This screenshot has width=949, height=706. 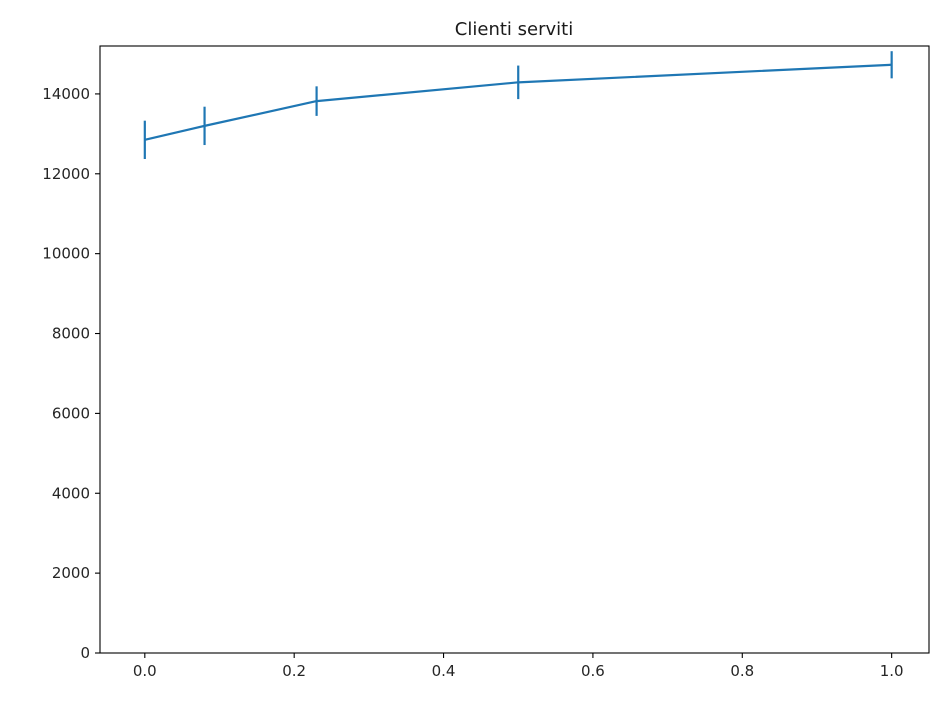 I want to click on y-tick-label: 14000, so click(x=66, y=94).